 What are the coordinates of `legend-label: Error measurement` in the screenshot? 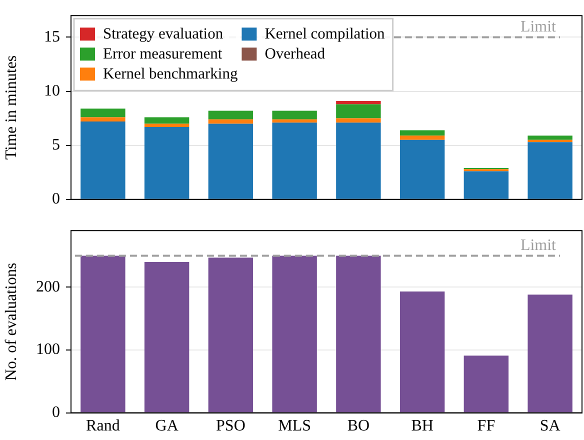 It's located at (163, 54).